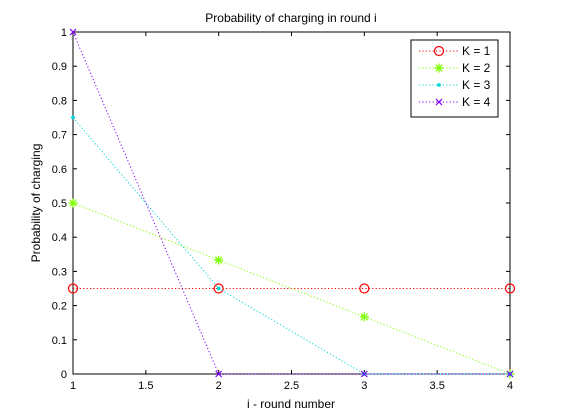 The image size is (561, 420). I want to click on legend-item-k4: K = 4, so click(455, 102).